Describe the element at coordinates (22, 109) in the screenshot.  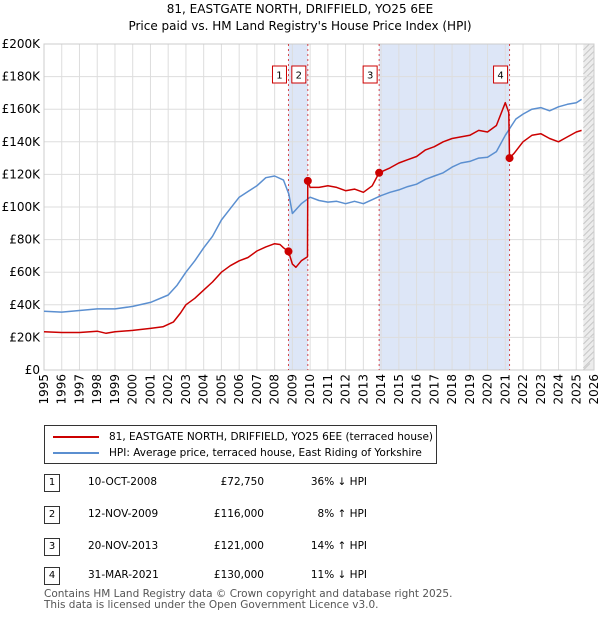
I see `y-tick-label: £160K` at that location.